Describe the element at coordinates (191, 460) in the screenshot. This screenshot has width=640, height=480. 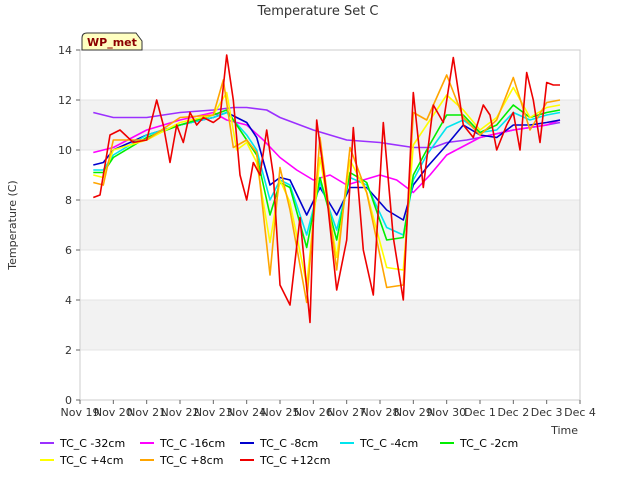
I see `legend-label: TC_C +8cm` at that location.